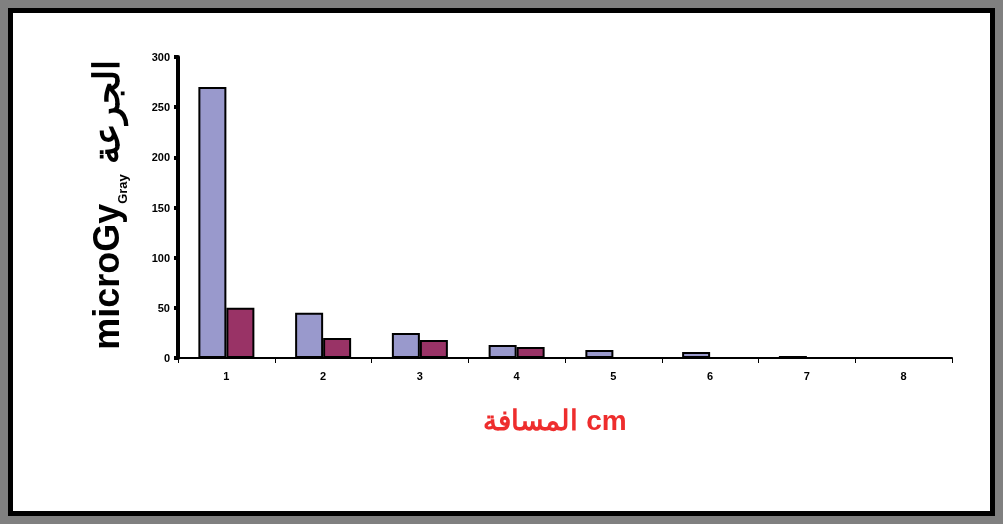 The width and height of the screenshot is (1003, 524). I want to click on x-tick-label: 5, so click(613, 375).